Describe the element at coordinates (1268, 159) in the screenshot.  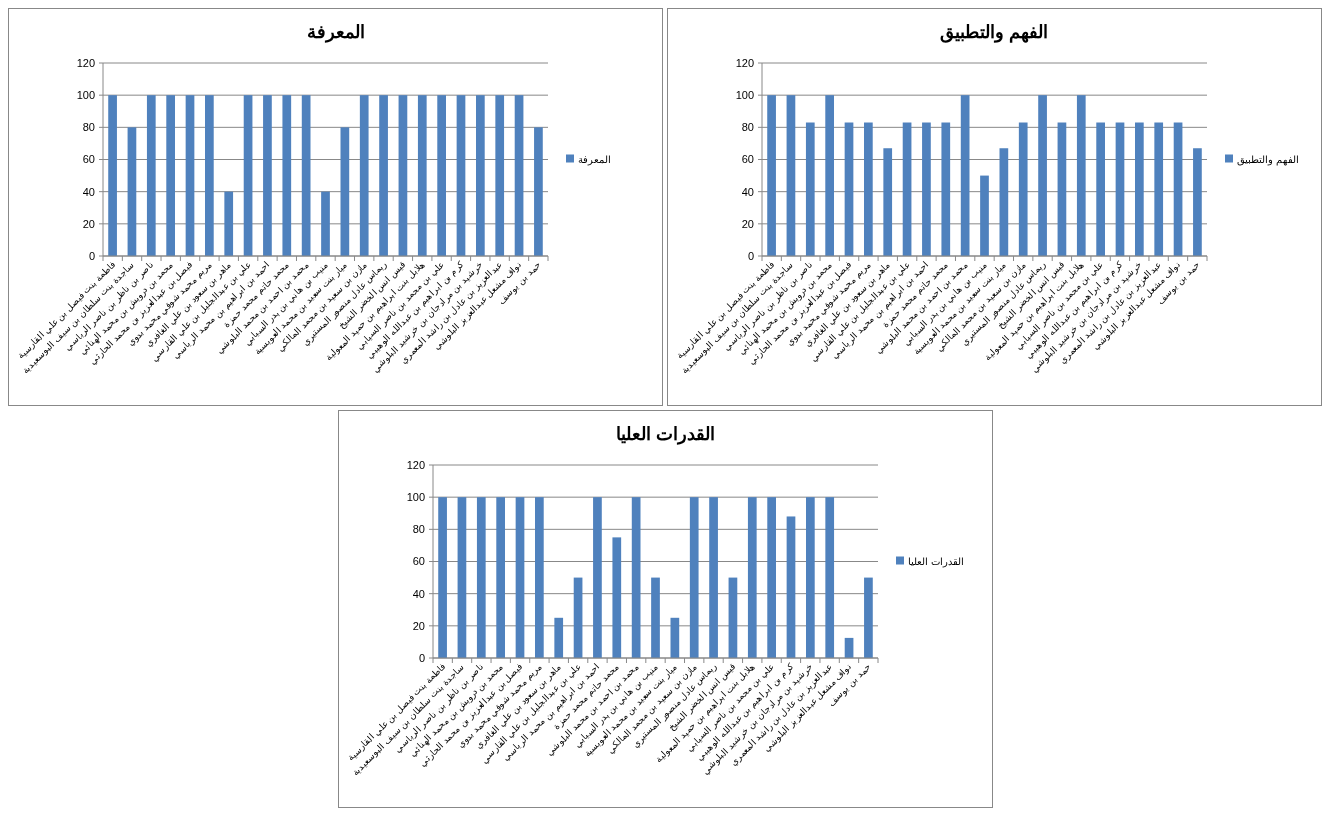
I see `legend-label: الفهم والتطبيق` at that location.